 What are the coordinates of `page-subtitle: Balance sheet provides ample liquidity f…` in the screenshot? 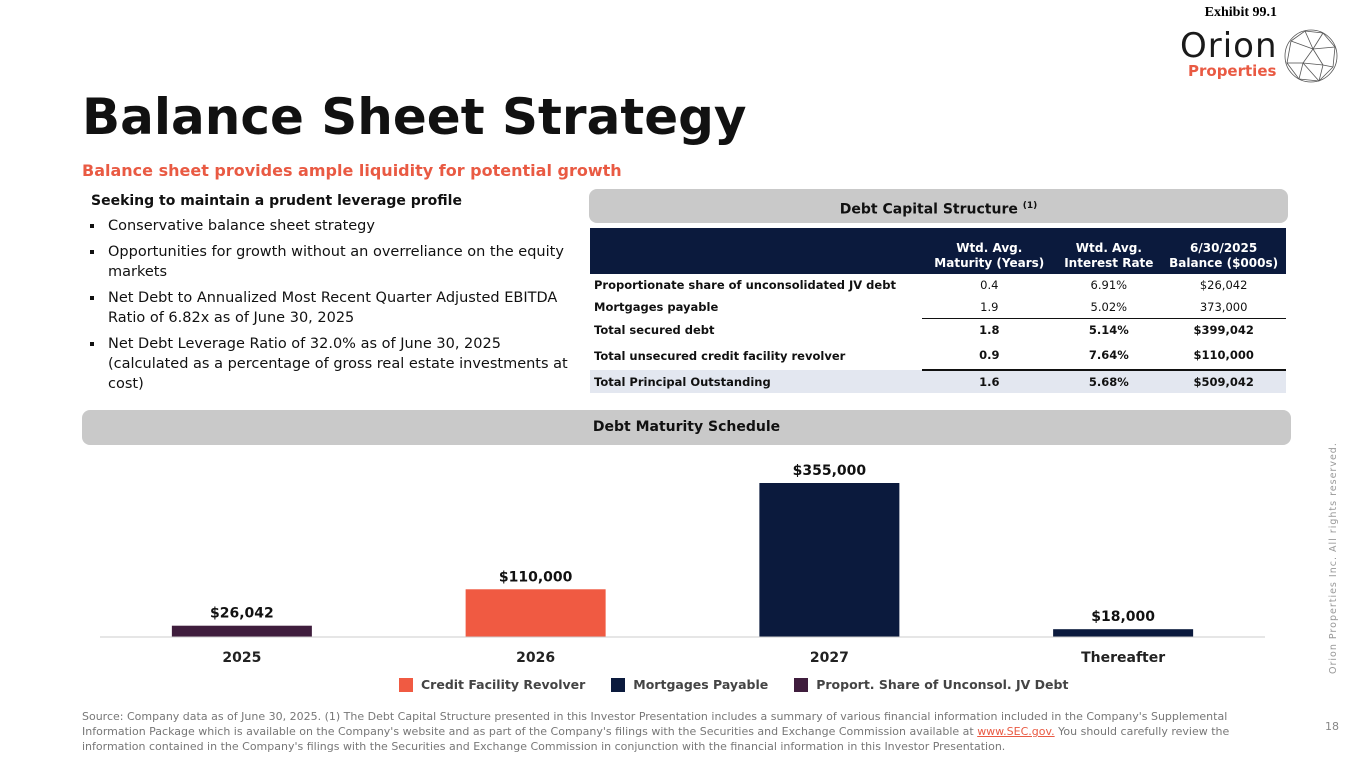 It's located at (352, 170).